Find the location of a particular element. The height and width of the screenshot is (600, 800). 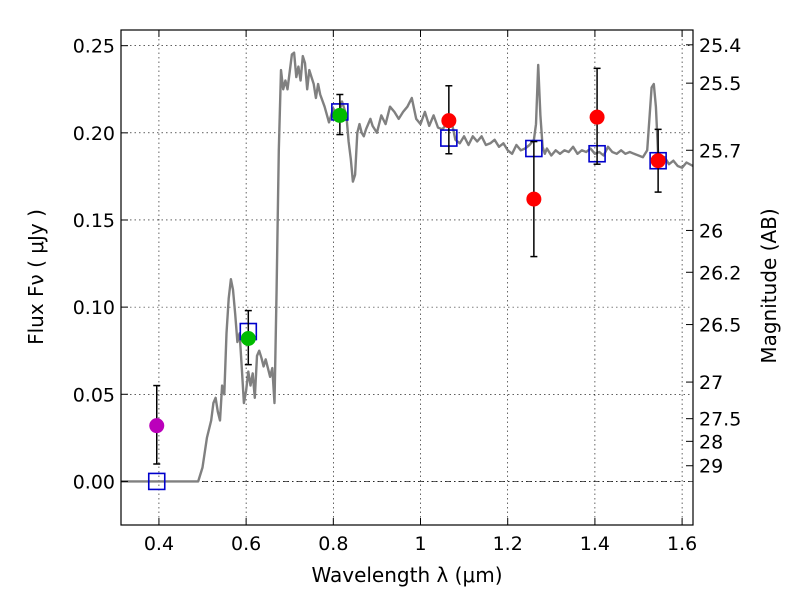

right-tick-label: 26.5 is located at coordinates (720, 326).